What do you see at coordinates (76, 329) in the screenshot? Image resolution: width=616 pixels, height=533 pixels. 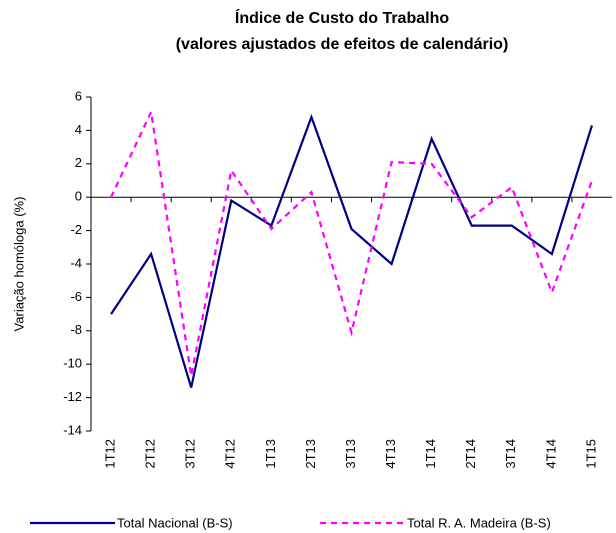 I see `y-tick-label: -8` at bounding box center [76, 329].